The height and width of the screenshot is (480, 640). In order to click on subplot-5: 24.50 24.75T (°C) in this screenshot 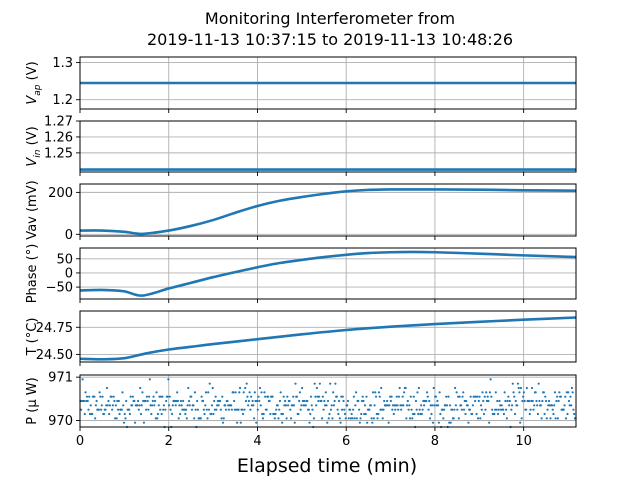, I will do `click(301, 338)`.